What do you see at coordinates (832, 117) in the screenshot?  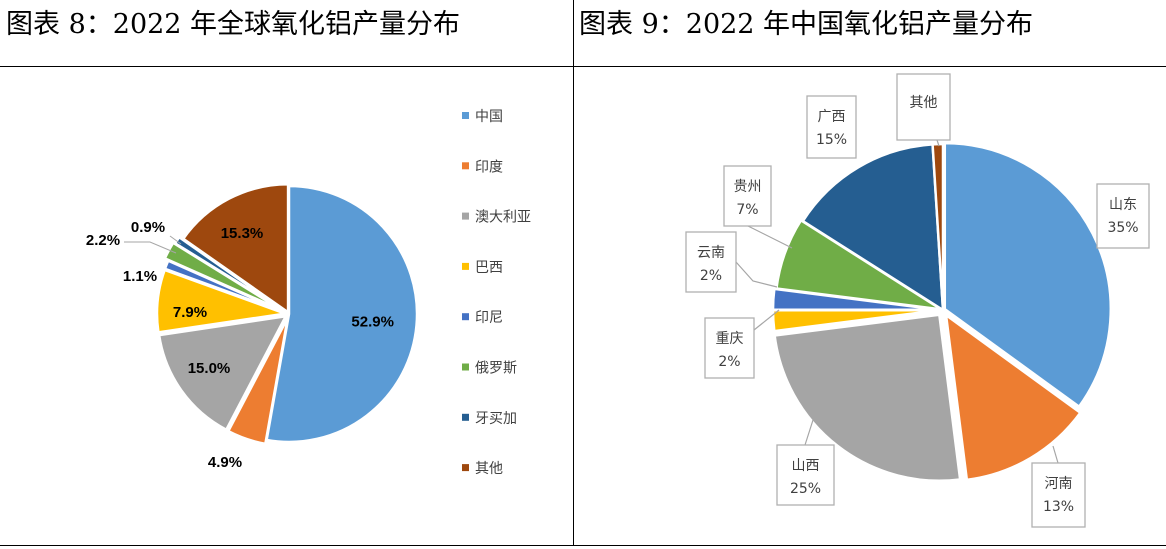 I see `category-label-广西: 广西` at bounding box center [832, 117].